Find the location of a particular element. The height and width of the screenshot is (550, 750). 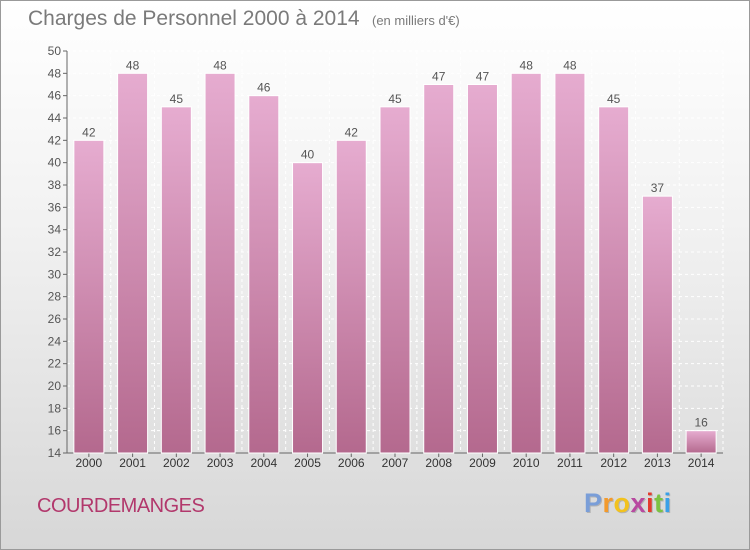

chart-title: Charges de Personnel 2000 à 2014 is located at coordinates (194, 18).